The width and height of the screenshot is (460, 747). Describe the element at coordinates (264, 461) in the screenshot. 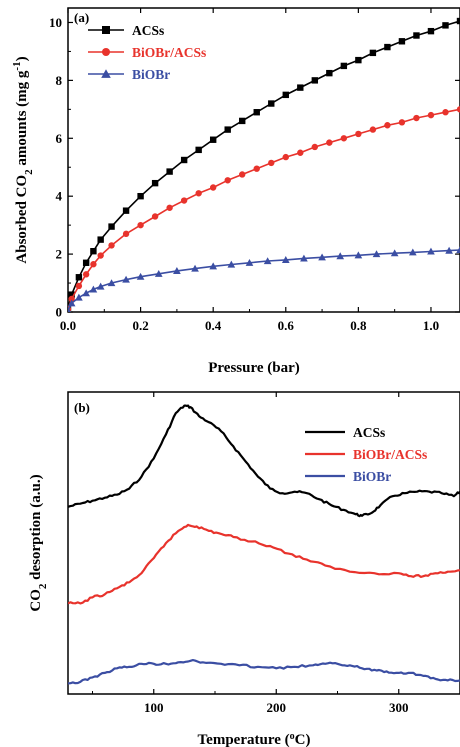

I see `series-acss` at that location.